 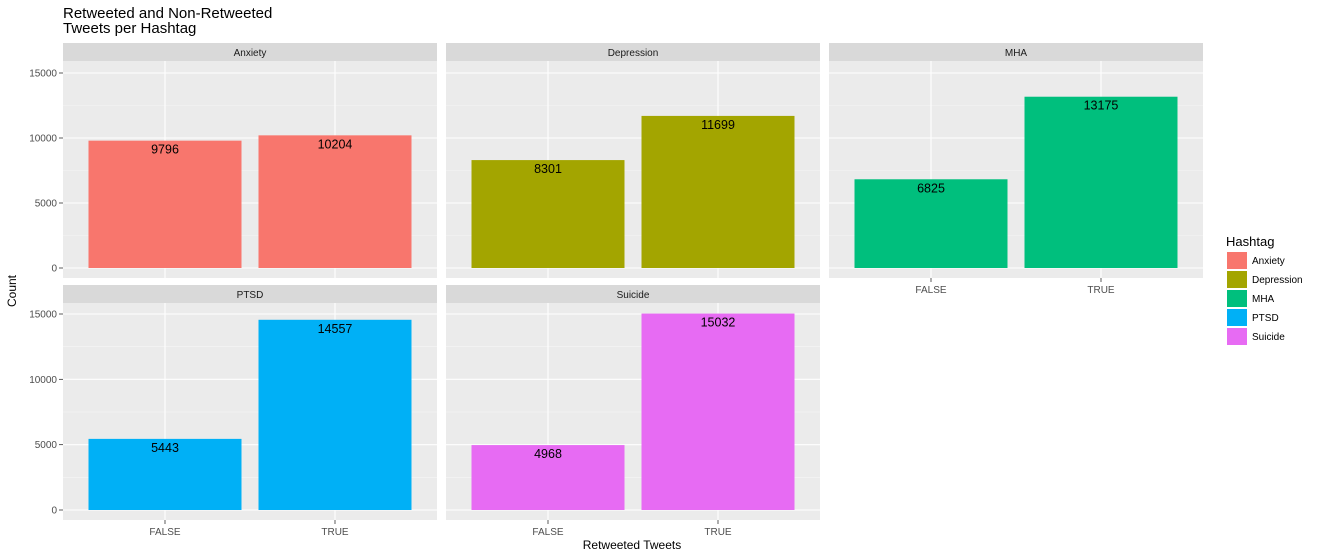 What do you see at coordinates (931, 188) in the screenshot?
I see `data-label: 6825` at bounding box center [931, 188].